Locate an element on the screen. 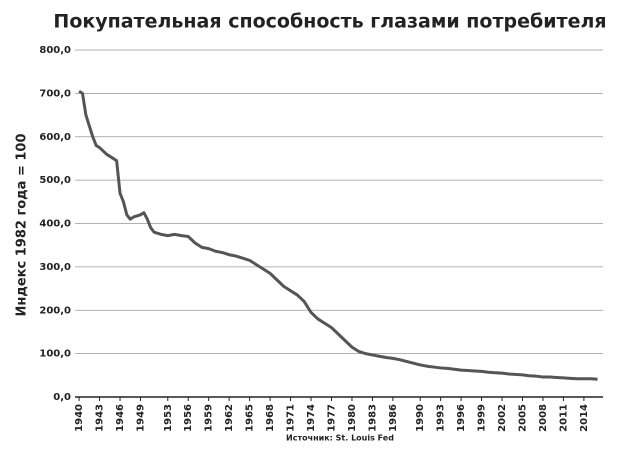  x-tick-label: 2008 is located at coordinates (543, 418).